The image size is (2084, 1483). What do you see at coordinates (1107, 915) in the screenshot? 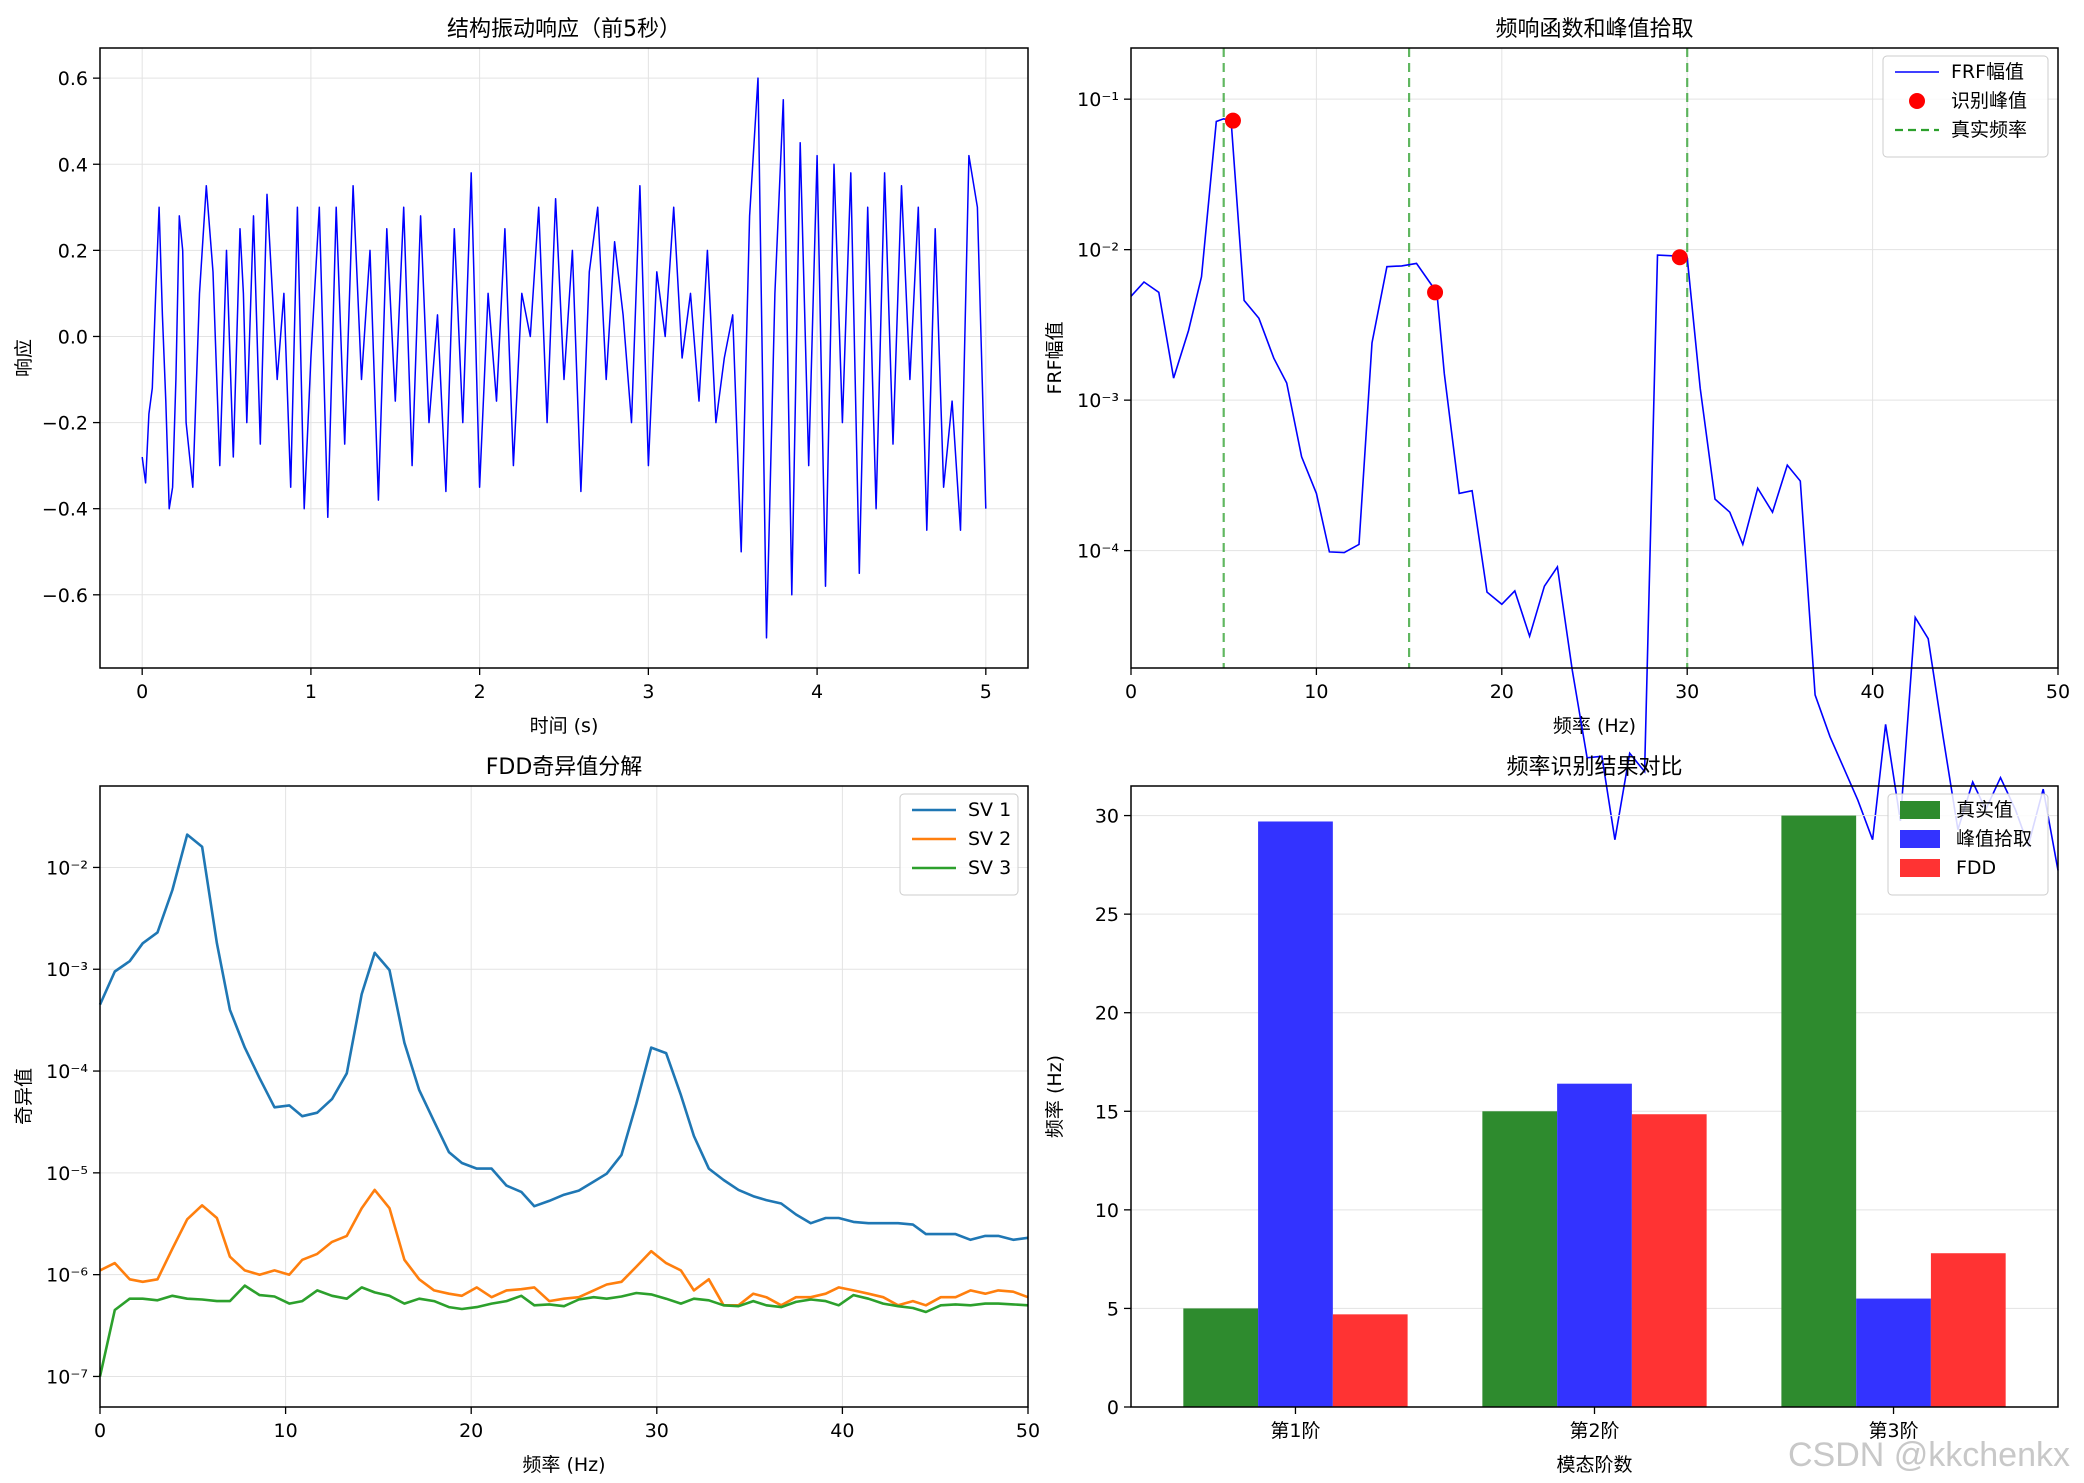
I see `y-tick-label: 25` at bounding box center [1107, 915].